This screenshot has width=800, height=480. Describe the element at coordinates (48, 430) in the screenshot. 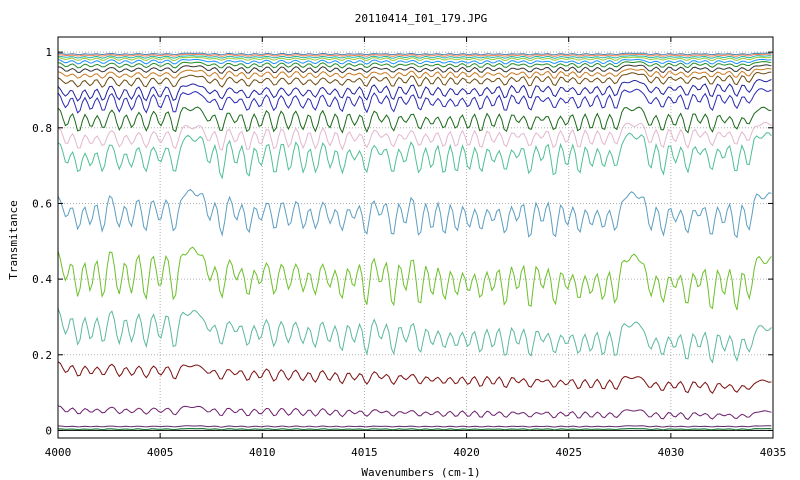

I see `y-tick-label: 0` at that location.